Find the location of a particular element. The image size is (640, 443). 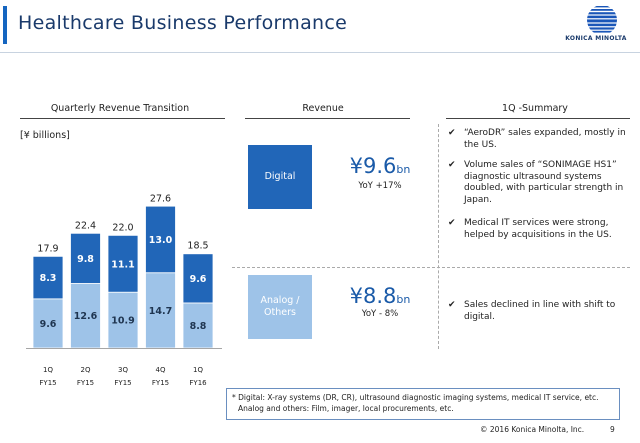

digital-value-label: 9.8 is located at coordinates (85, 259).